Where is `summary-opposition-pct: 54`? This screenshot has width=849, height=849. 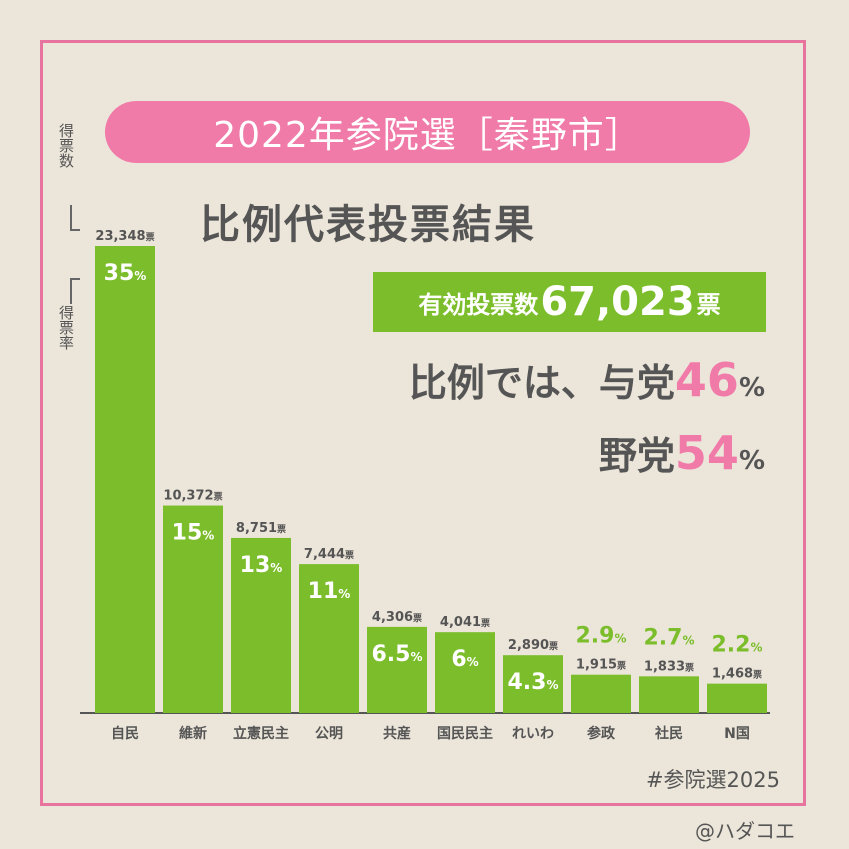
summary-opposition-pct: 54 is located at coordinates (706, 453).